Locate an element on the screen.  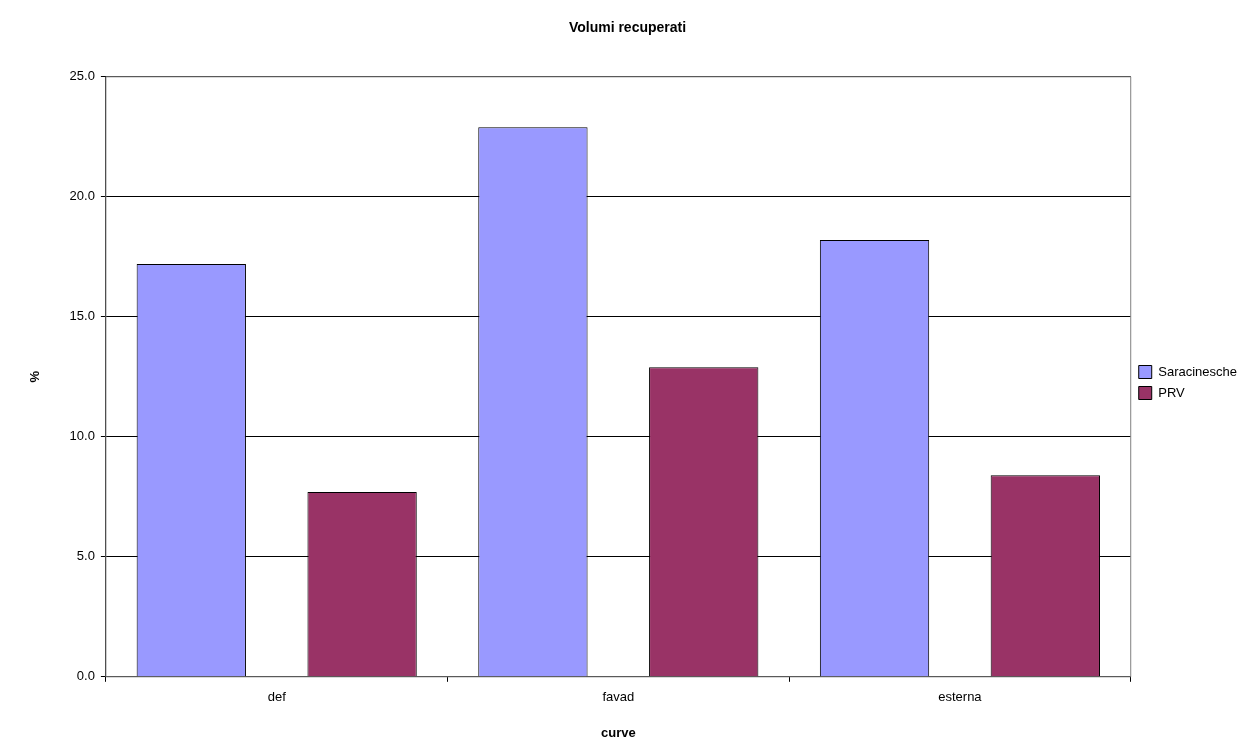
x-tick-label: favad is located at coordinates (618, 697).